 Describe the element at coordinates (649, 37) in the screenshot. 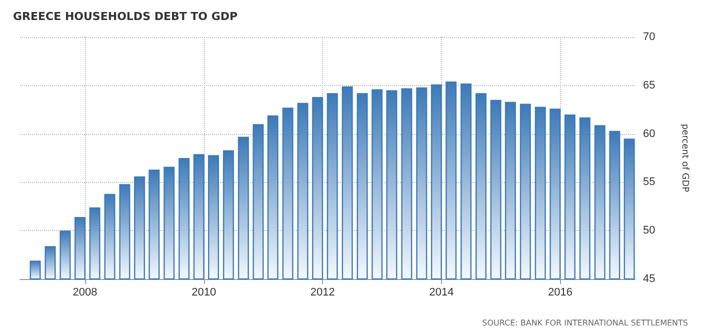

I see `y-tick-label: 70` at that location.